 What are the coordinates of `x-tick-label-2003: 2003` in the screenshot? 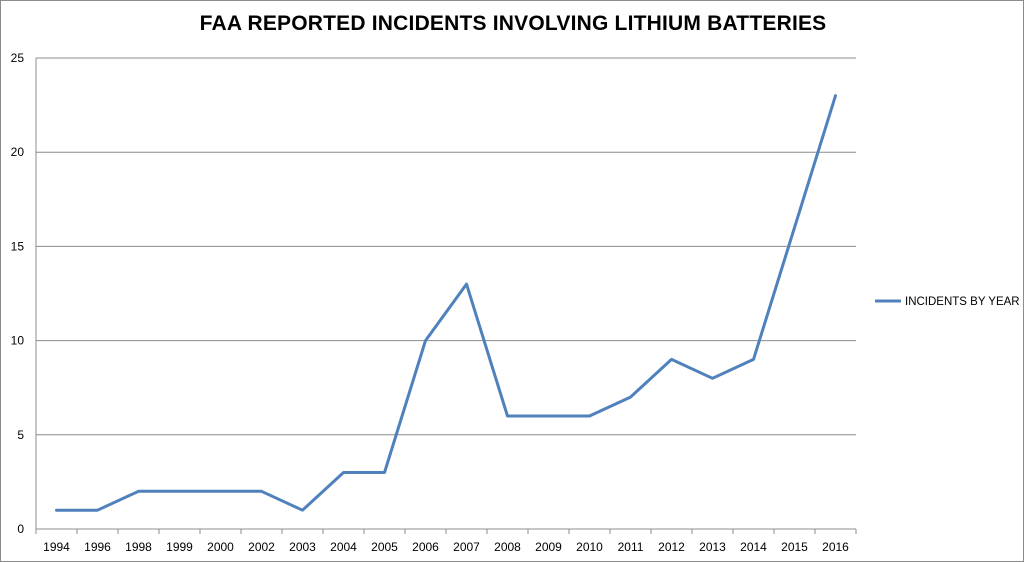 It's located at (302, 547).